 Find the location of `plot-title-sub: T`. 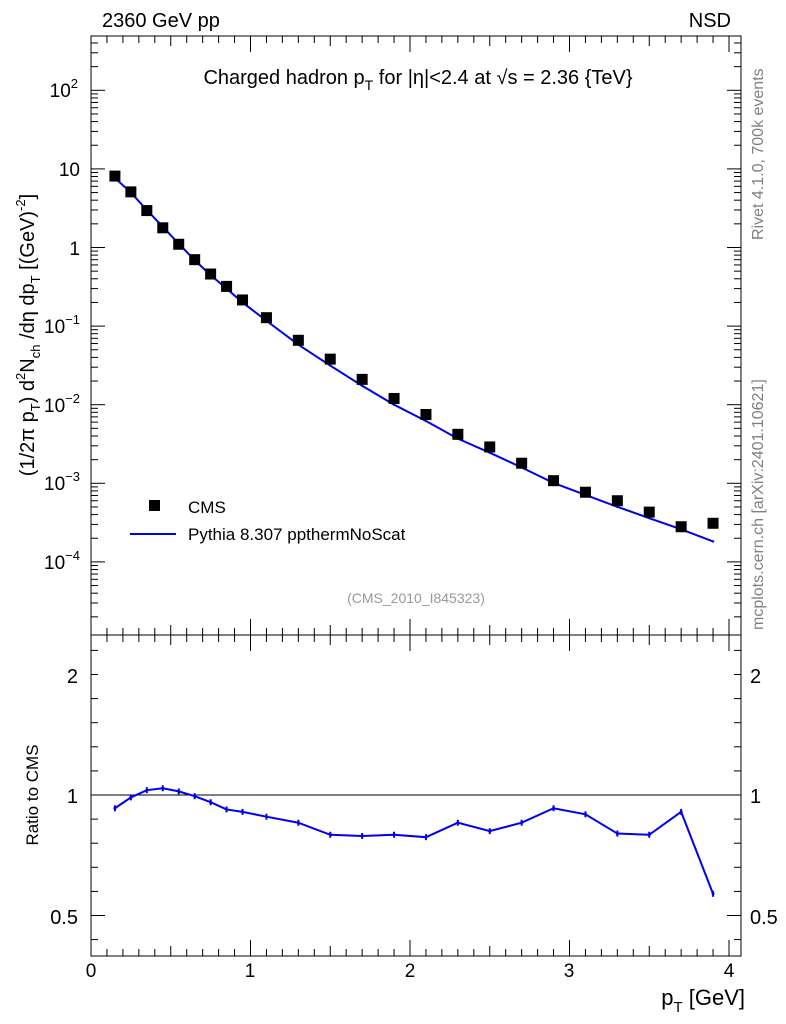

plot-title-sub: T is located at coordinates (369, 85).